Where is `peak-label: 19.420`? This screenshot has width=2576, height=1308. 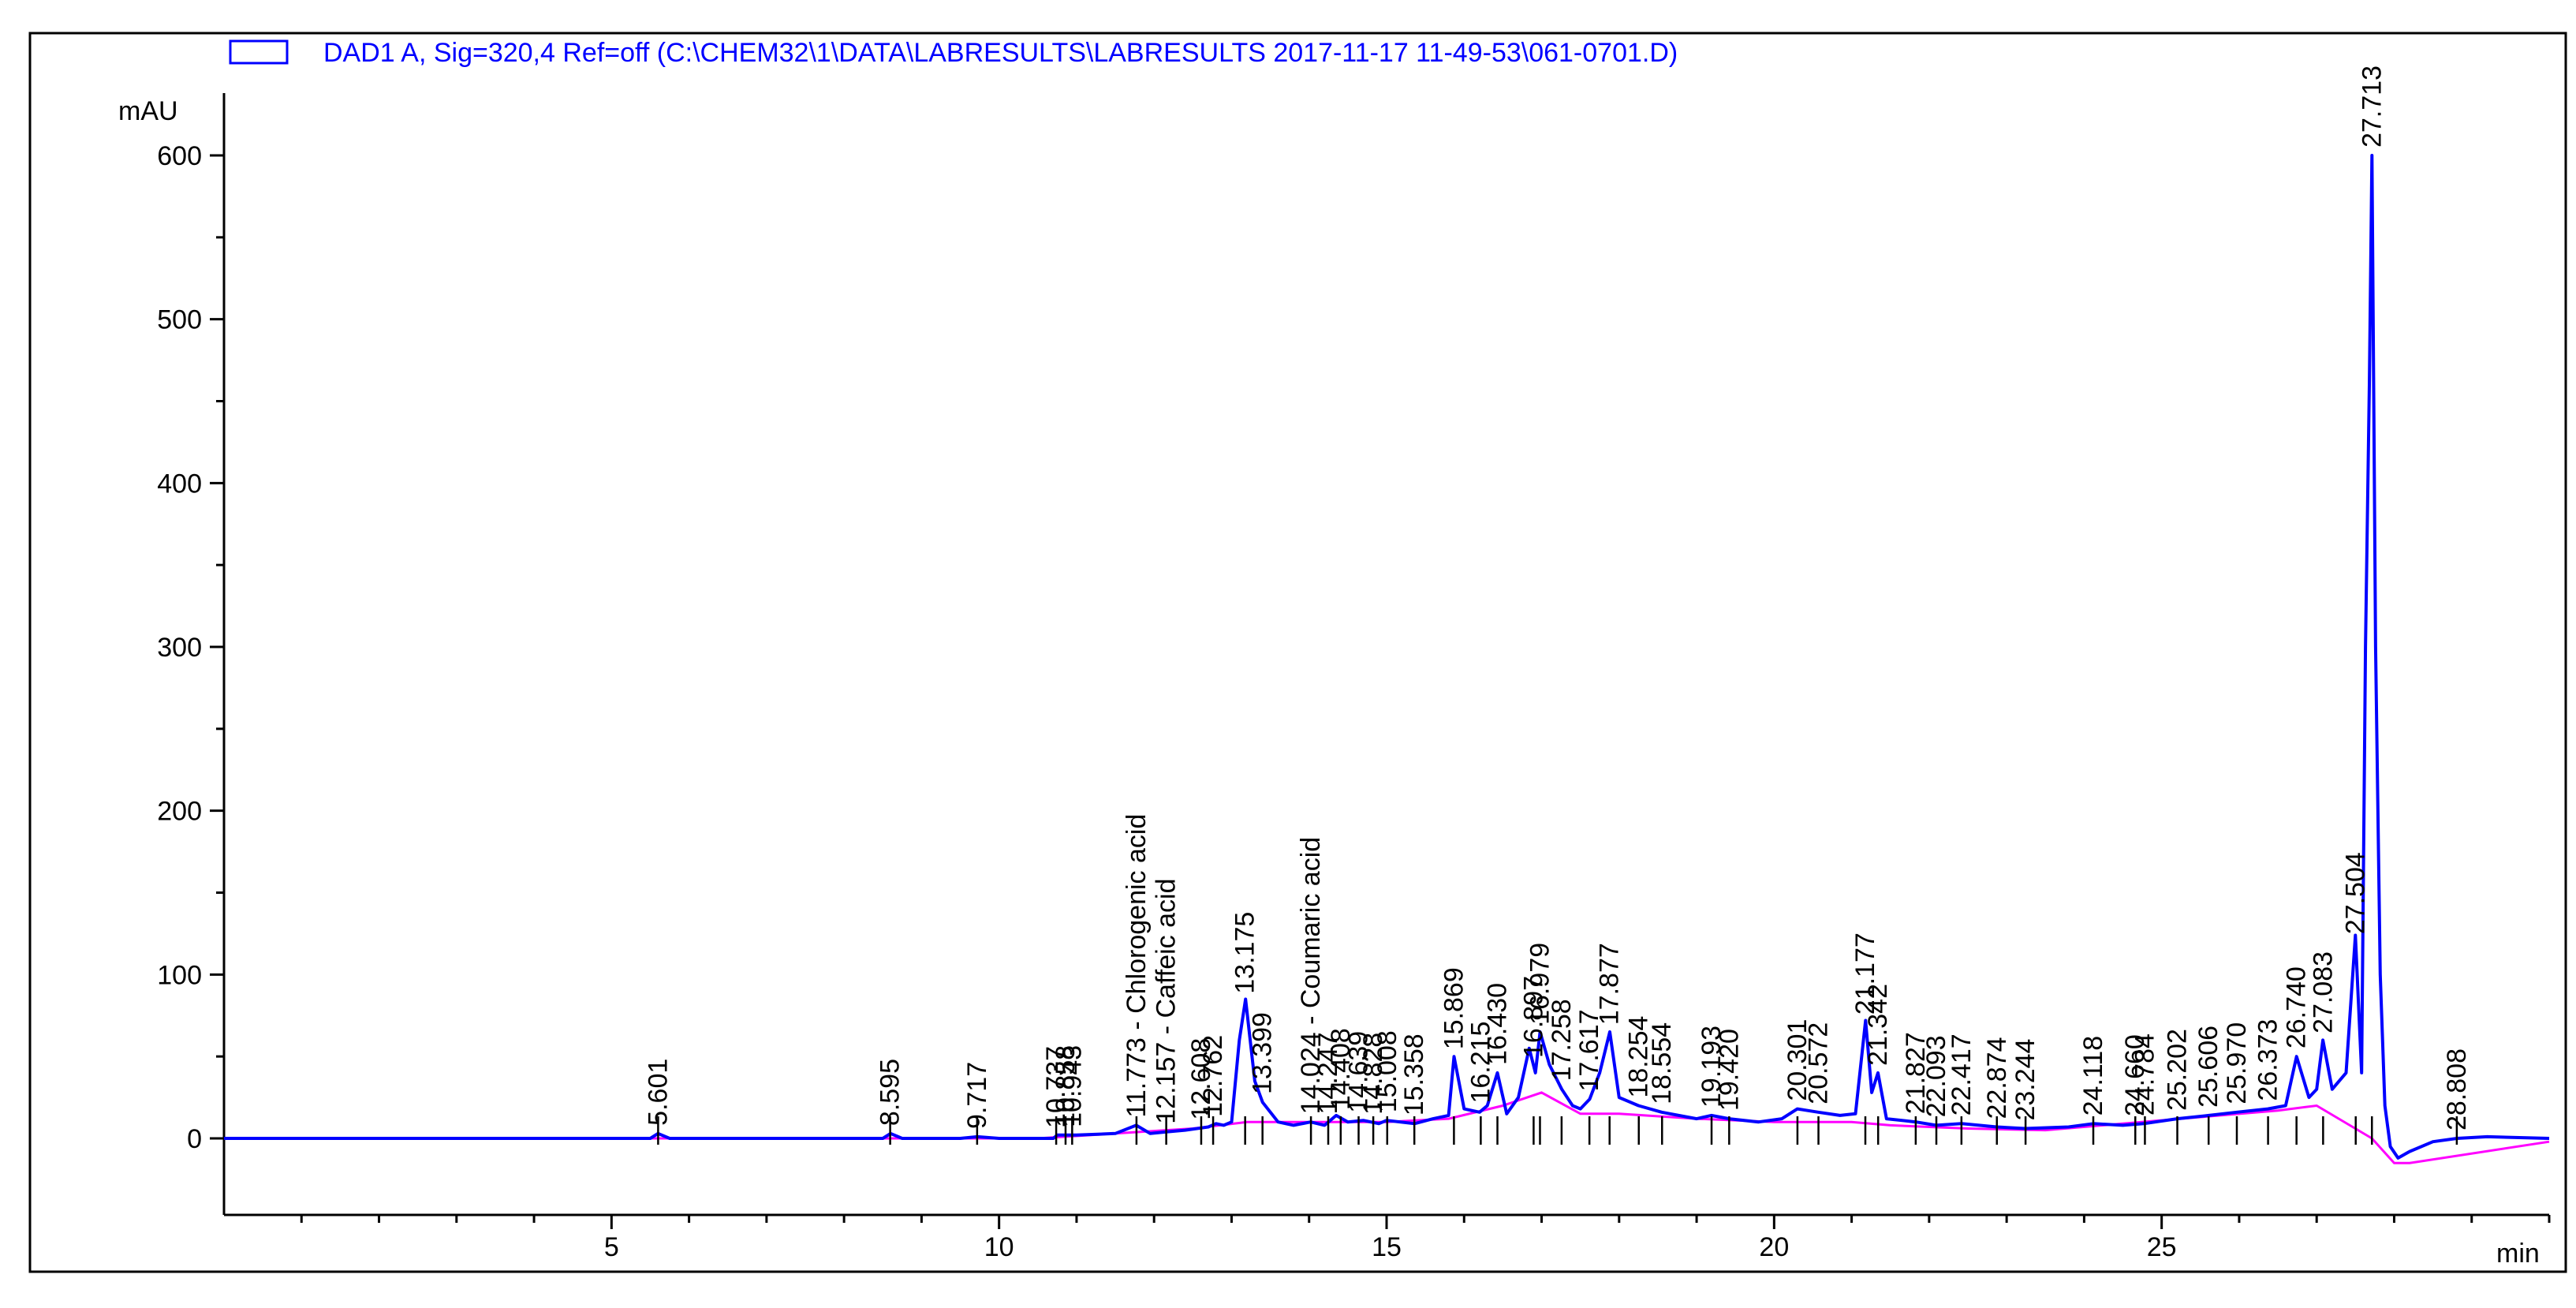
peak-label: 19.420 is located at coordinates (1729, 1070).